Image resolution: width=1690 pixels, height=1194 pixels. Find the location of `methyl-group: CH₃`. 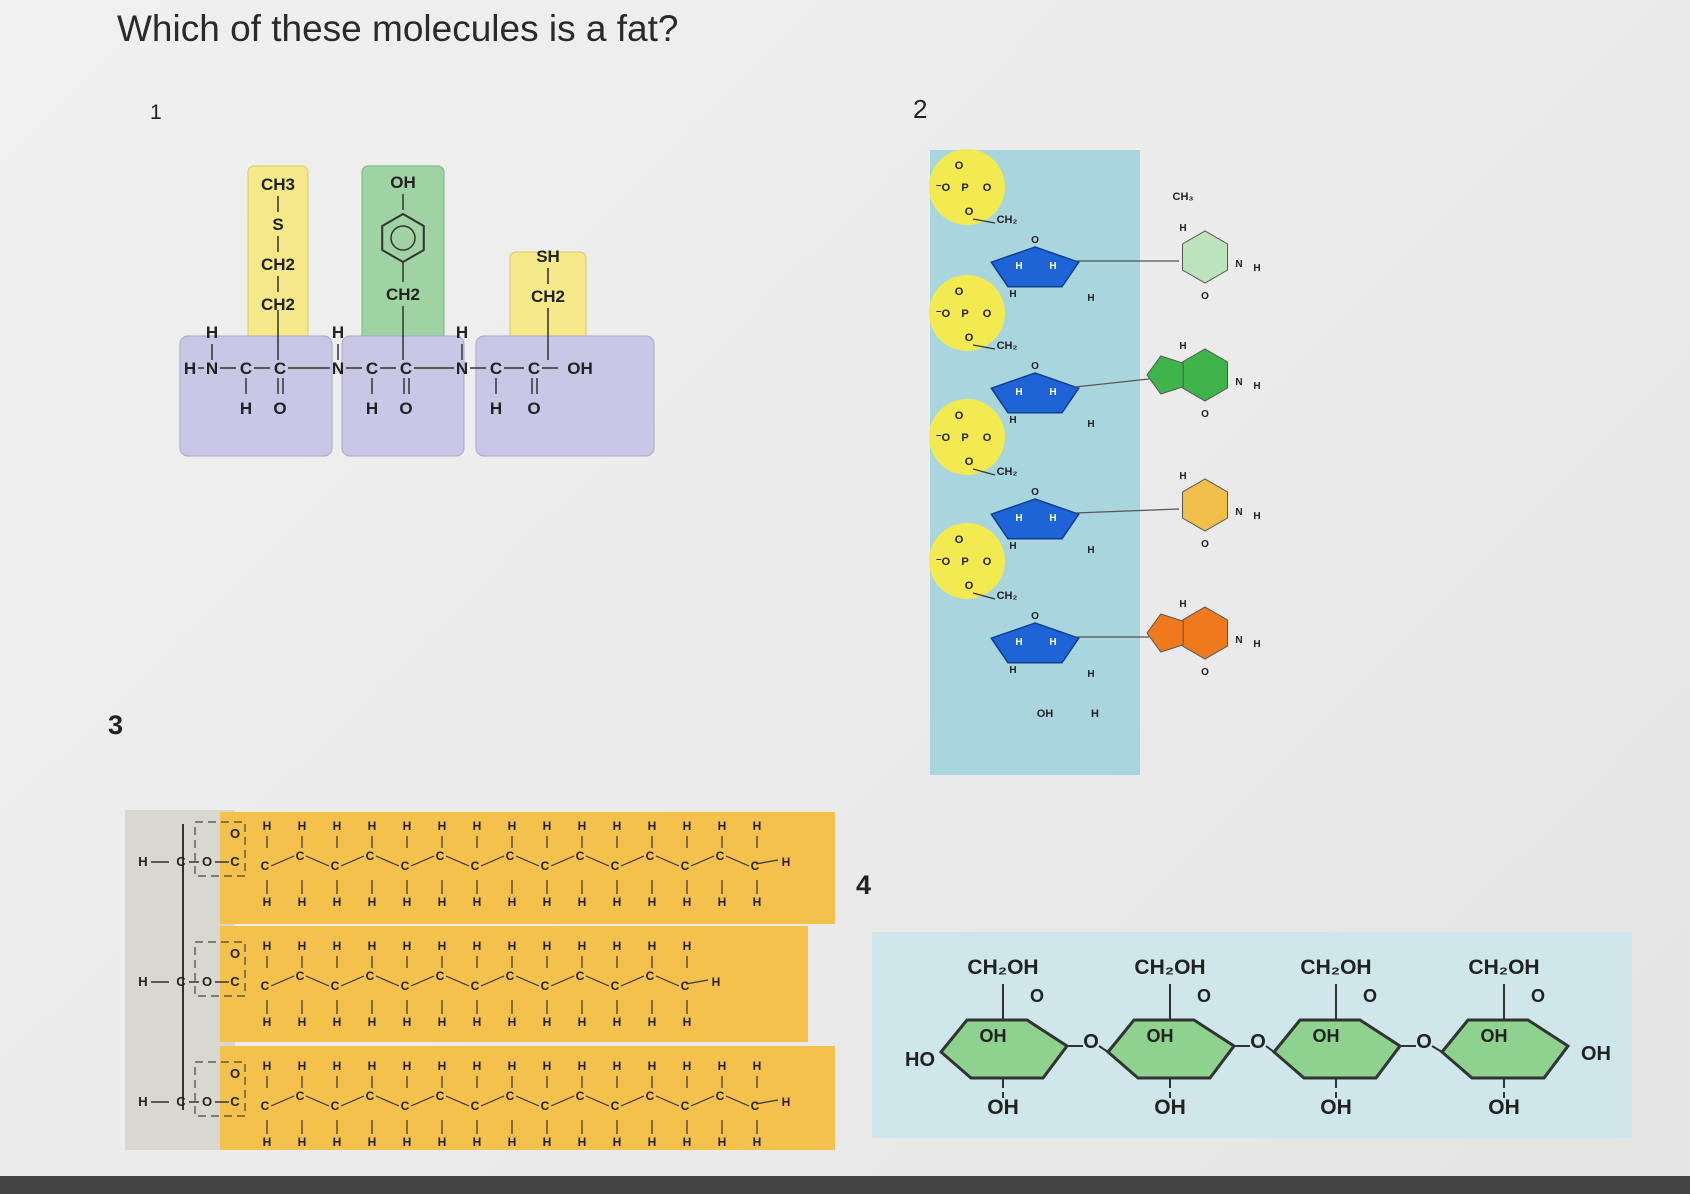

methyl-group: CH₃ is located at coordinates (1183, 197).